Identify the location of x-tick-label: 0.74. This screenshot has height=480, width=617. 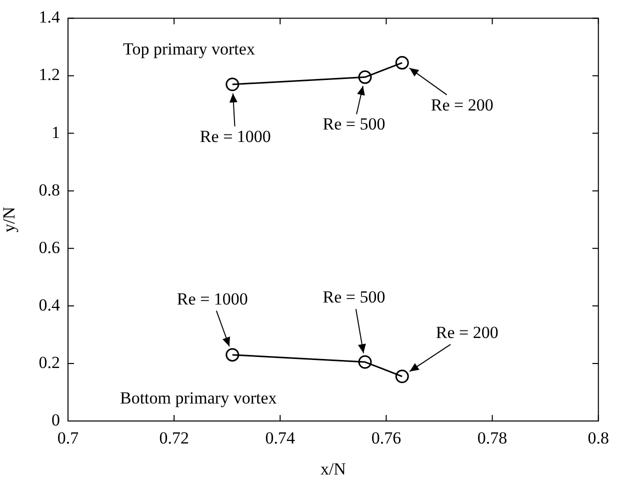
(280, 438).